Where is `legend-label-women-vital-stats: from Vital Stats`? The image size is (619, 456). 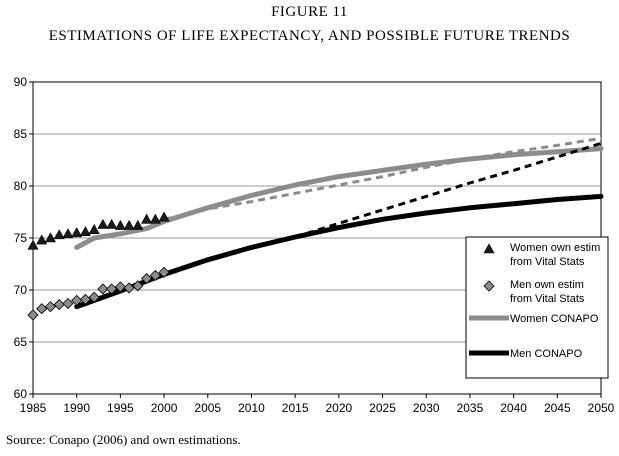 legend-label-women-vital-stats: from Vital Stats is located at coordinates (547, 262).